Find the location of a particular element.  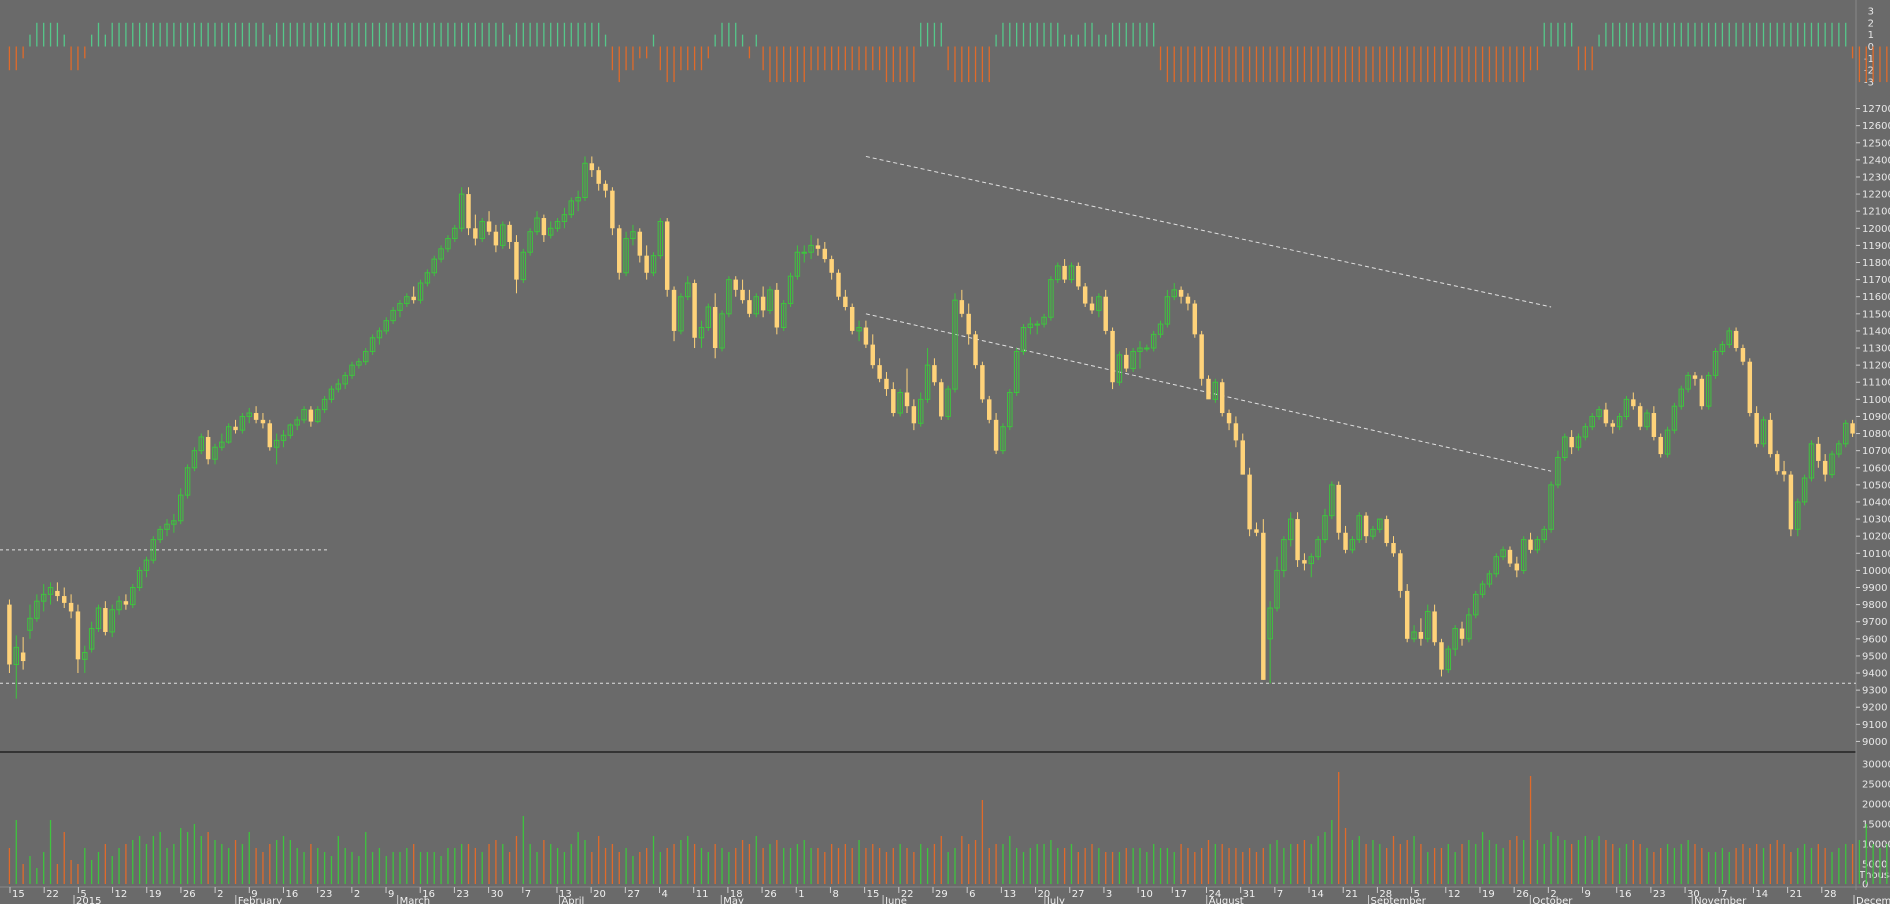

date-tick-label: 9 is located at coordinates (391, 894).